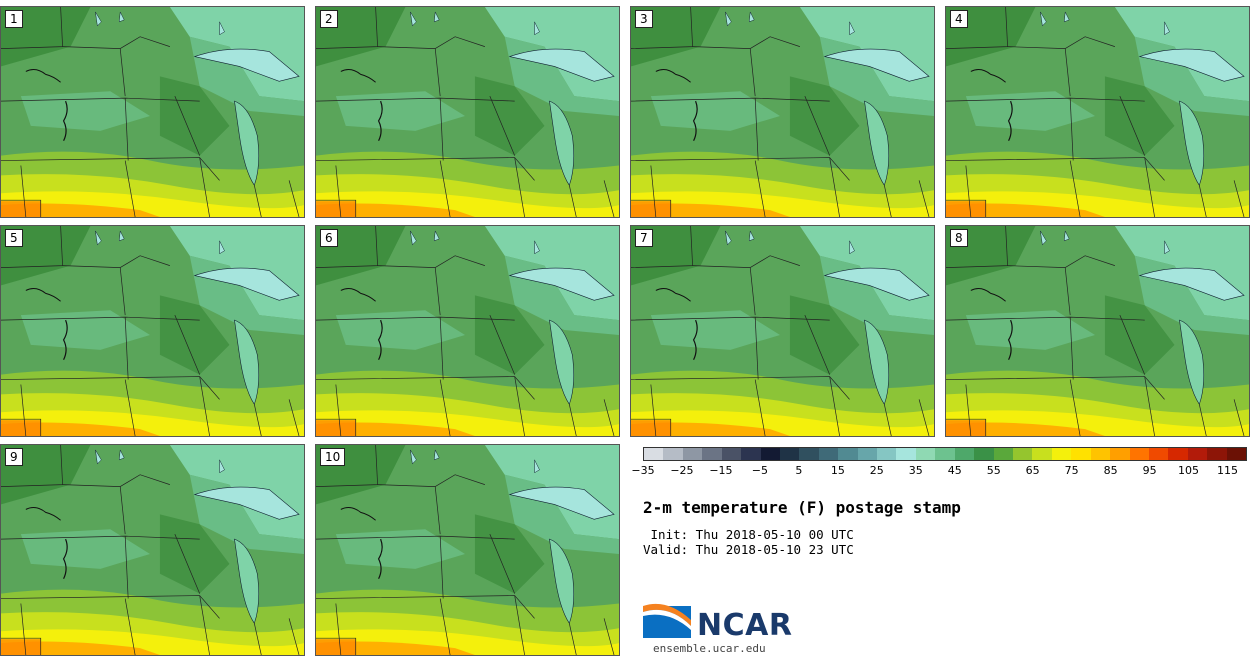 This screenshot has height=657, width=1260. What do you see at coordinates (954, 470) in the screenshot?
I see `colorbar-tick-label: 45` at bounding box center [954, 470].